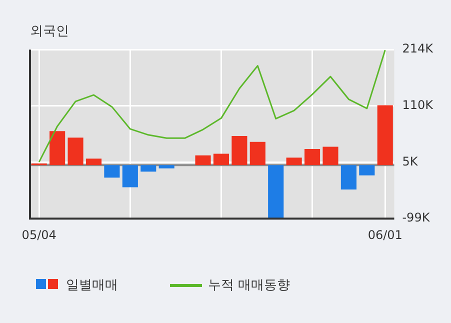  I want to click on y-tick-label: 214K, so click(418, 49).